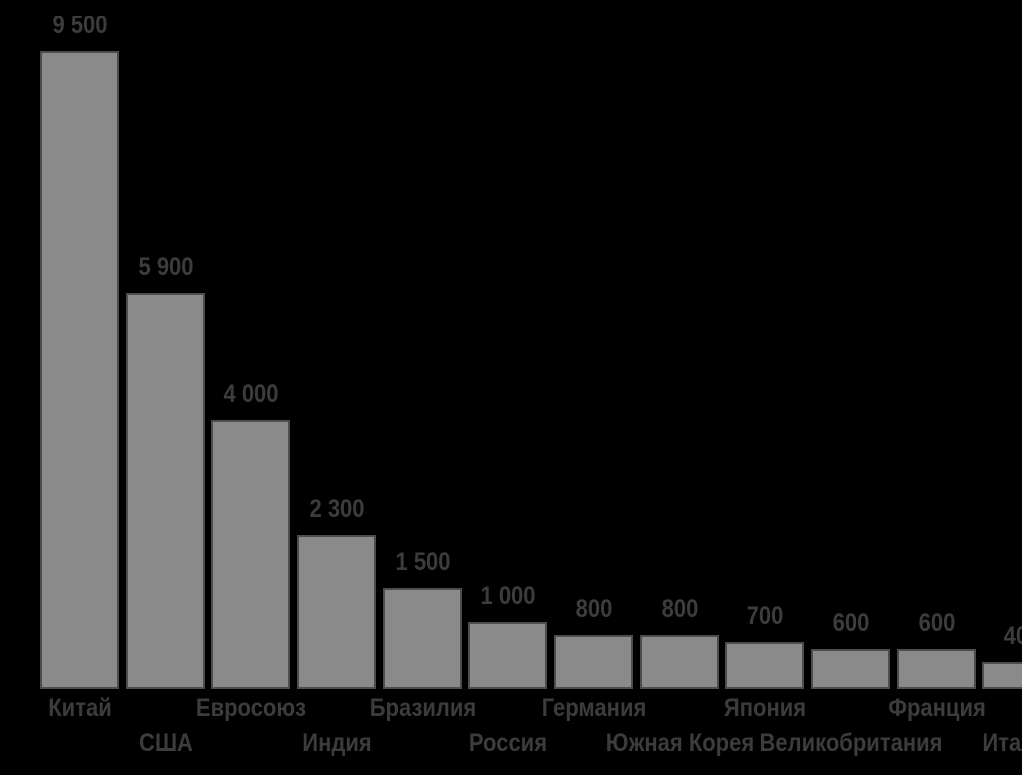  What do you see at coordinates (850, 743) in the screenshot?
I see `bar-category-label: Великобритания` at bounding box center [850, 743].